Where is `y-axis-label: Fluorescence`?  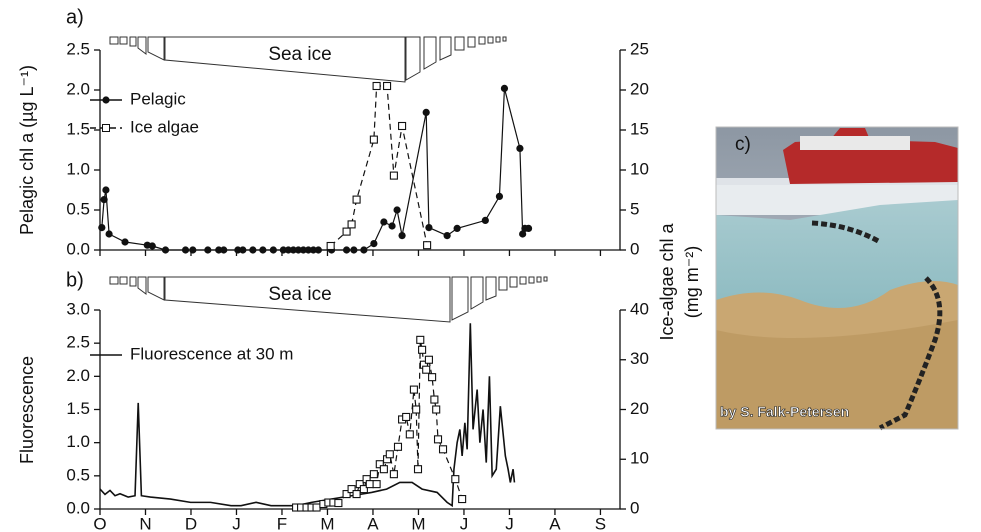
y-axis-label: Fluorescence is located at coordinates (27, 410).